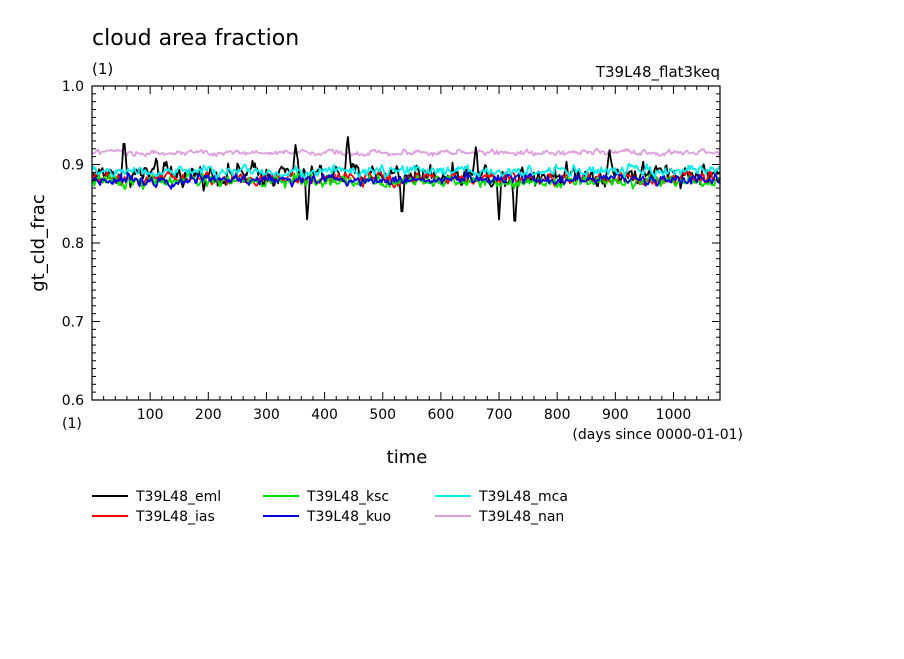 The height and width of the screenshot is (659, 904). Describe the element at coordinates (324, 415) in the screenshot. I see `x-tick-label: 400` at that location.